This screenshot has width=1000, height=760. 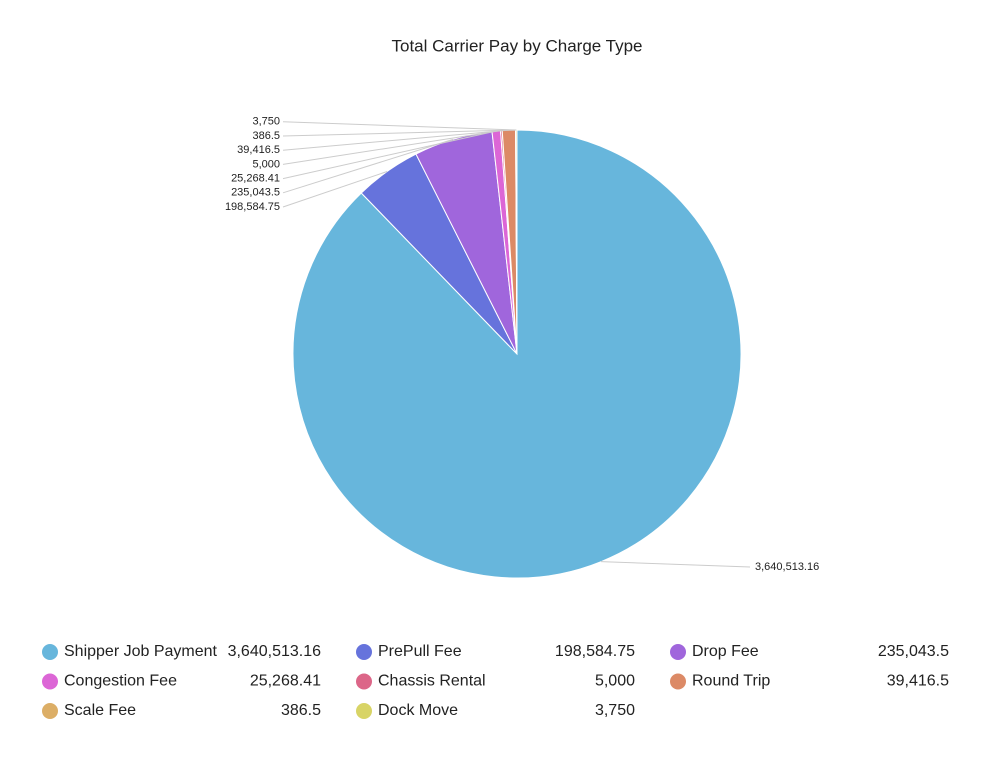 I want to click on data-label: 3,640,513.16, so click(x=787, y=567).